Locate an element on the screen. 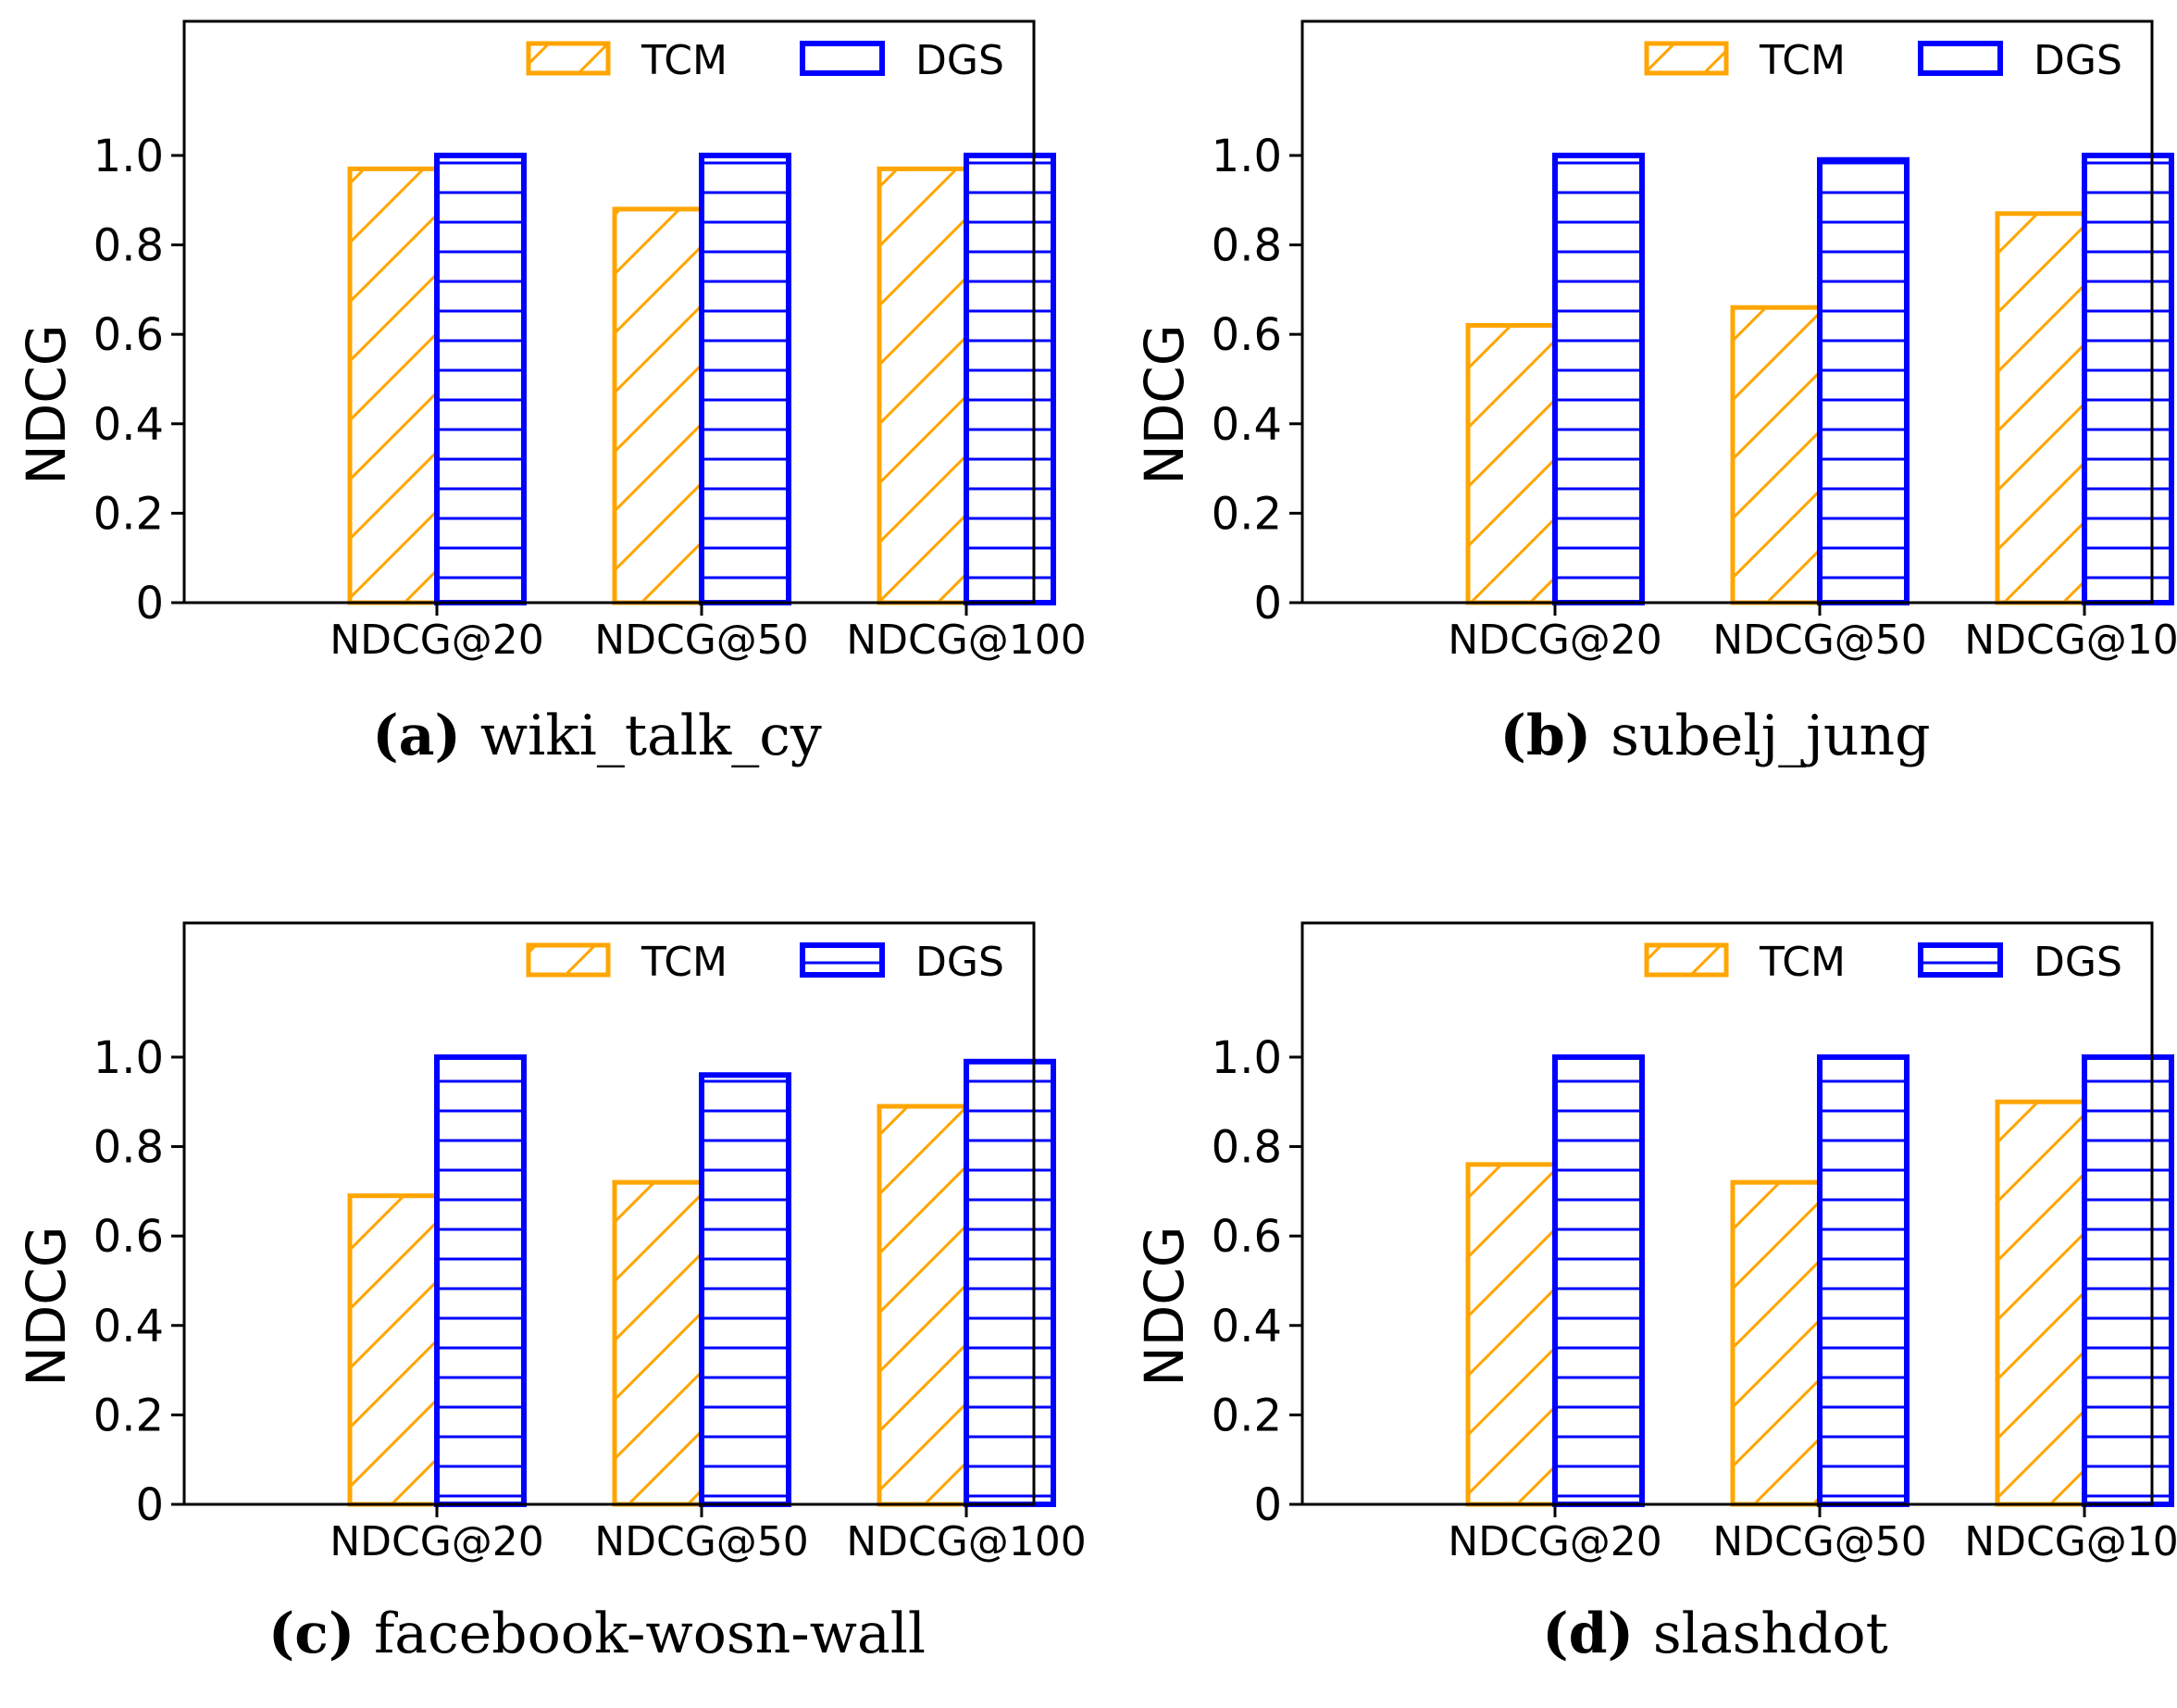  subfigure-caption: (b) subelj_jung is located at coordinates (1715, 736).